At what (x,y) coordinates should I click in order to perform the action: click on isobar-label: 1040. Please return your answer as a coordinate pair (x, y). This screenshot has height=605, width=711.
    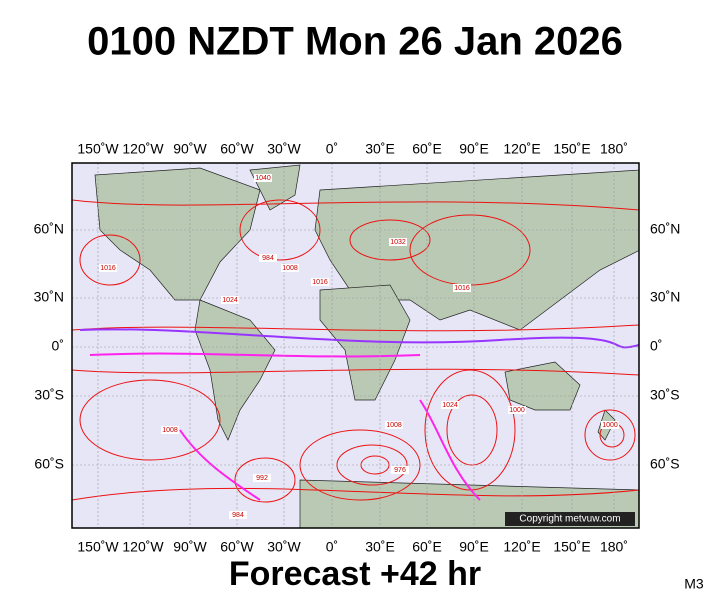
    Looking at the image, I should click on (263, 178).